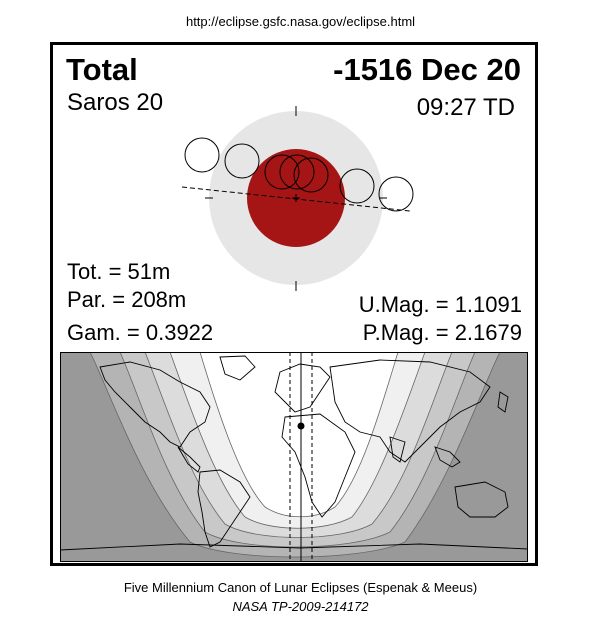 This screenshot has height=640, width=601. I want to click on coastline-south-america, so click(224, 508).